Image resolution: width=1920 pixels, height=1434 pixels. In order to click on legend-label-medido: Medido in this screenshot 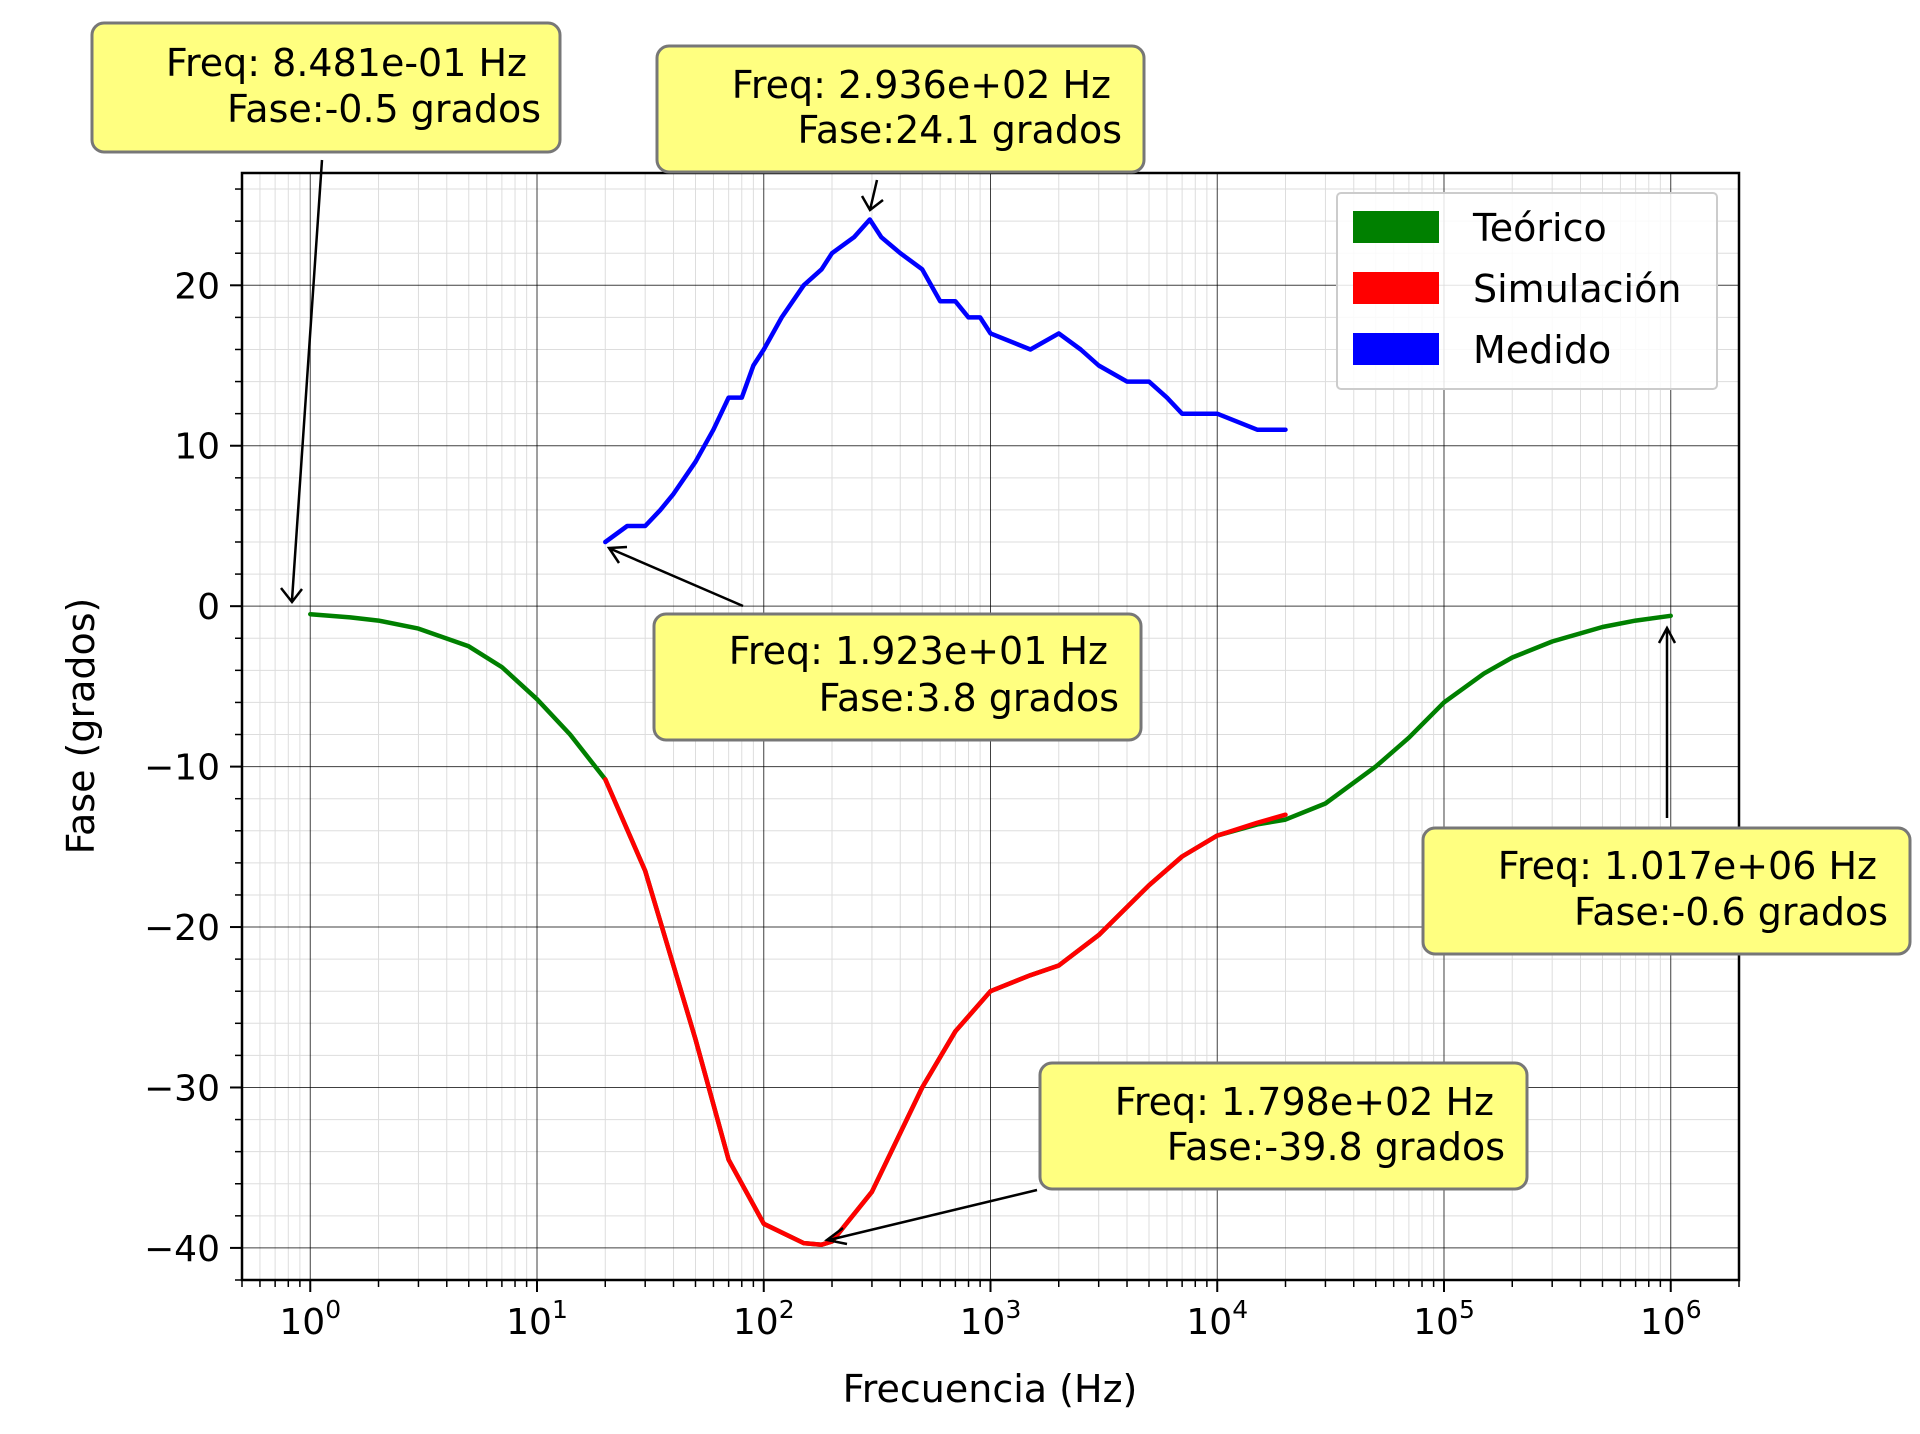, I will do `click(1542, 350)`.